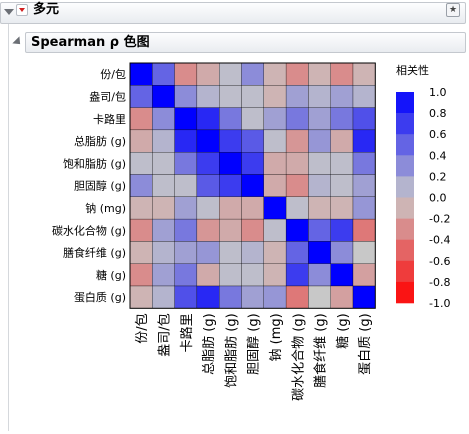  What do you see at coordinates (233, 13) in the screenshot?
I see `report-header` at bounding box center [233, 13].